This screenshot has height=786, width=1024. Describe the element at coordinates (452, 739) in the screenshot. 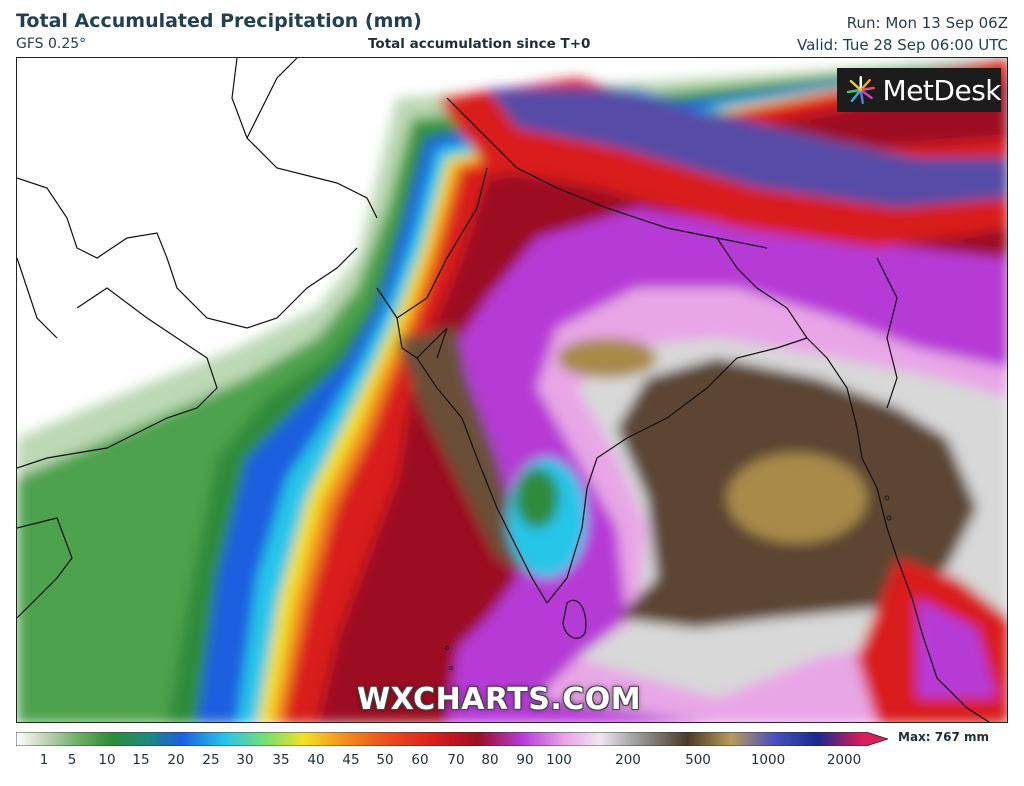

I see `color-scale-bar` at that location.